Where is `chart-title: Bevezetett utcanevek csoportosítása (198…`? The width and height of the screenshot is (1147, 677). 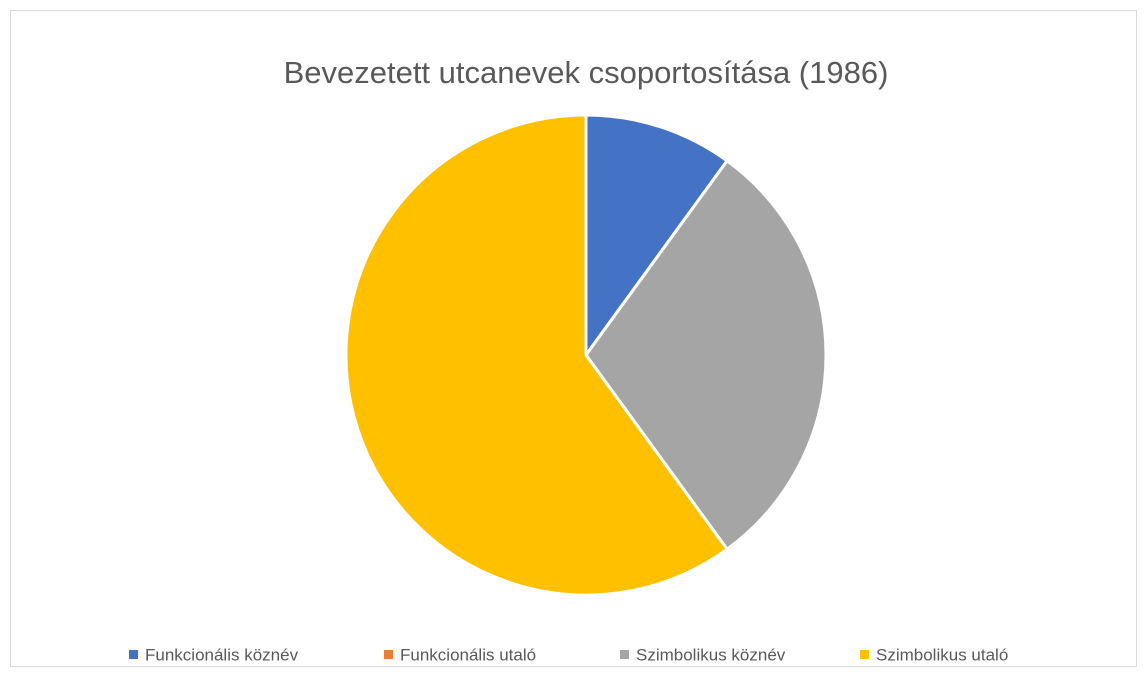 chart-title: Bevezetett utcanevek csoportosítása (198… is located at coordinates (586, 72).